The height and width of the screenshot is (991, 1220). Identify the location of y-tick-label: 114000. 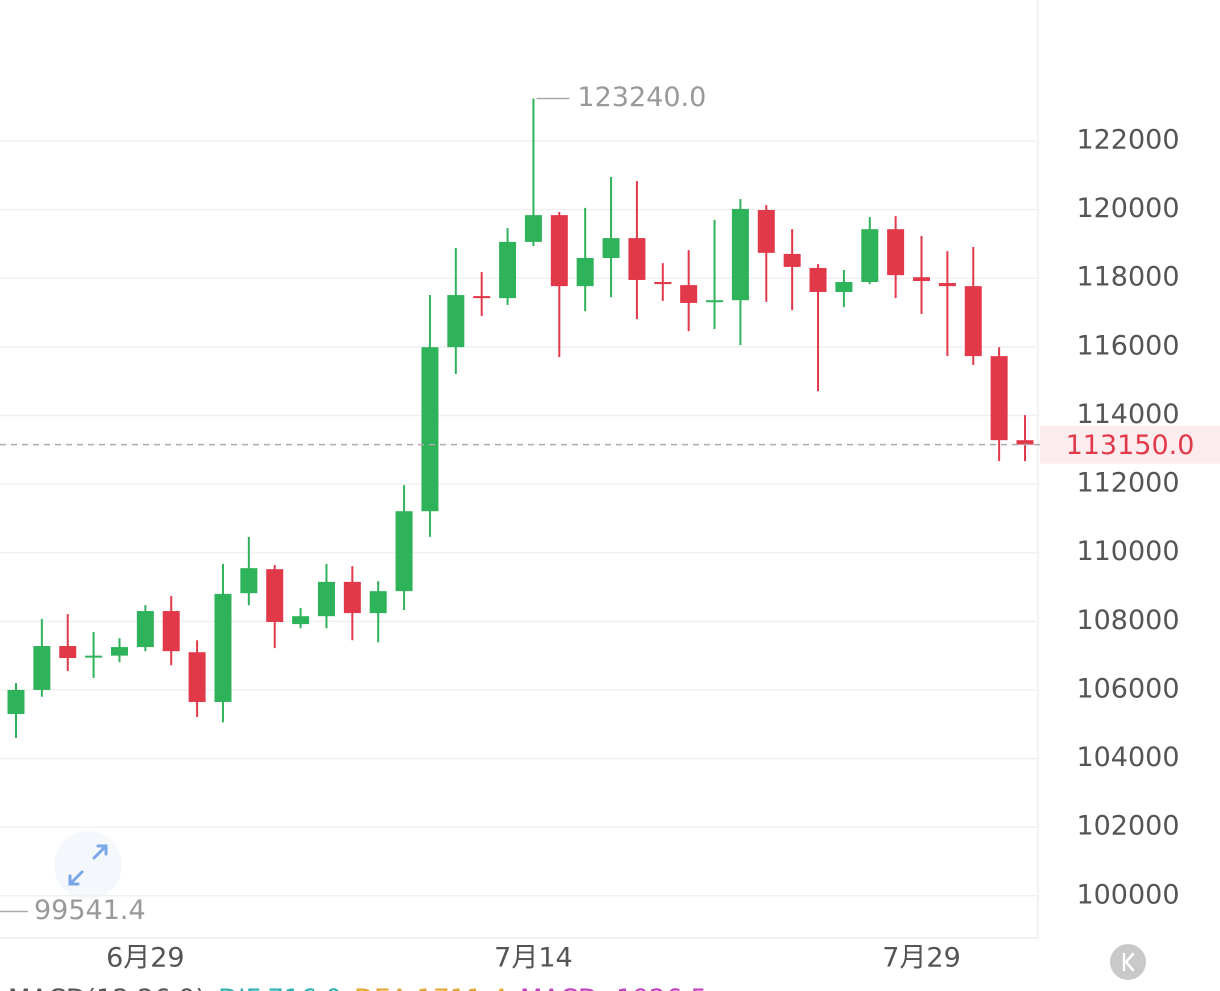
(1127, 414).